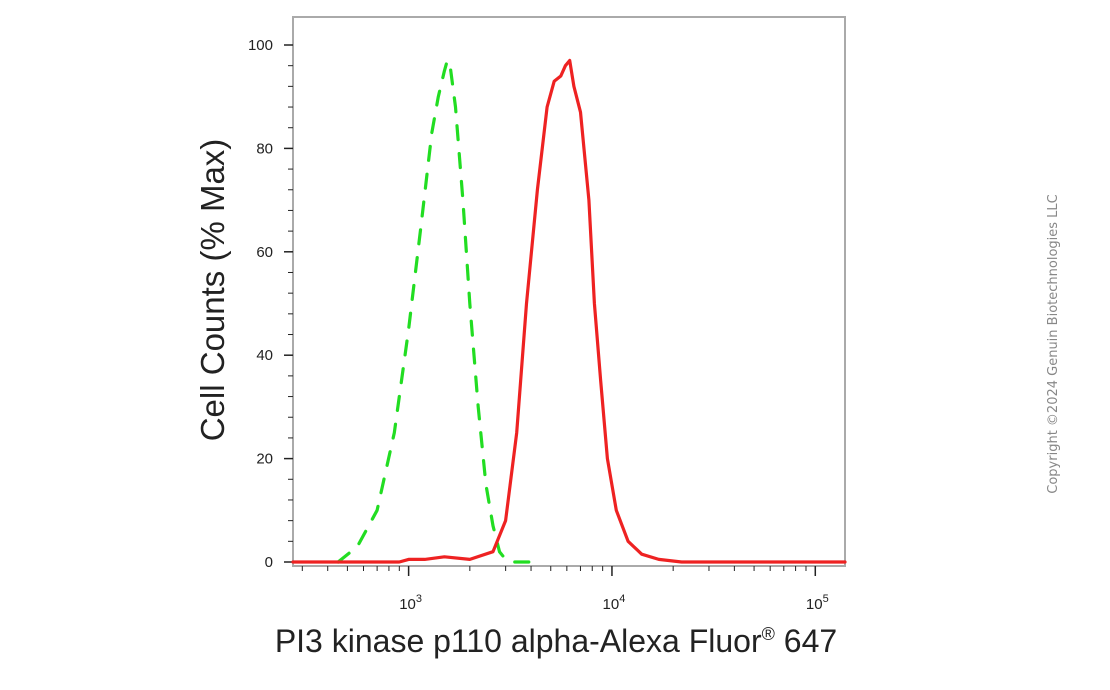  Describe the element at coordinates (212, 290) in the screenshot. I see `y-axis-label: Cell Counts (% Max)` at that location.